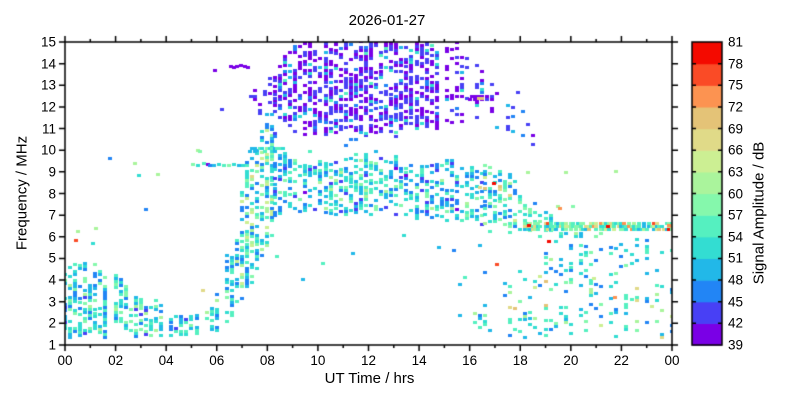 This screenshot has height=400, width=800. I want to click on y-tick-label: 3, so click(52, 302).